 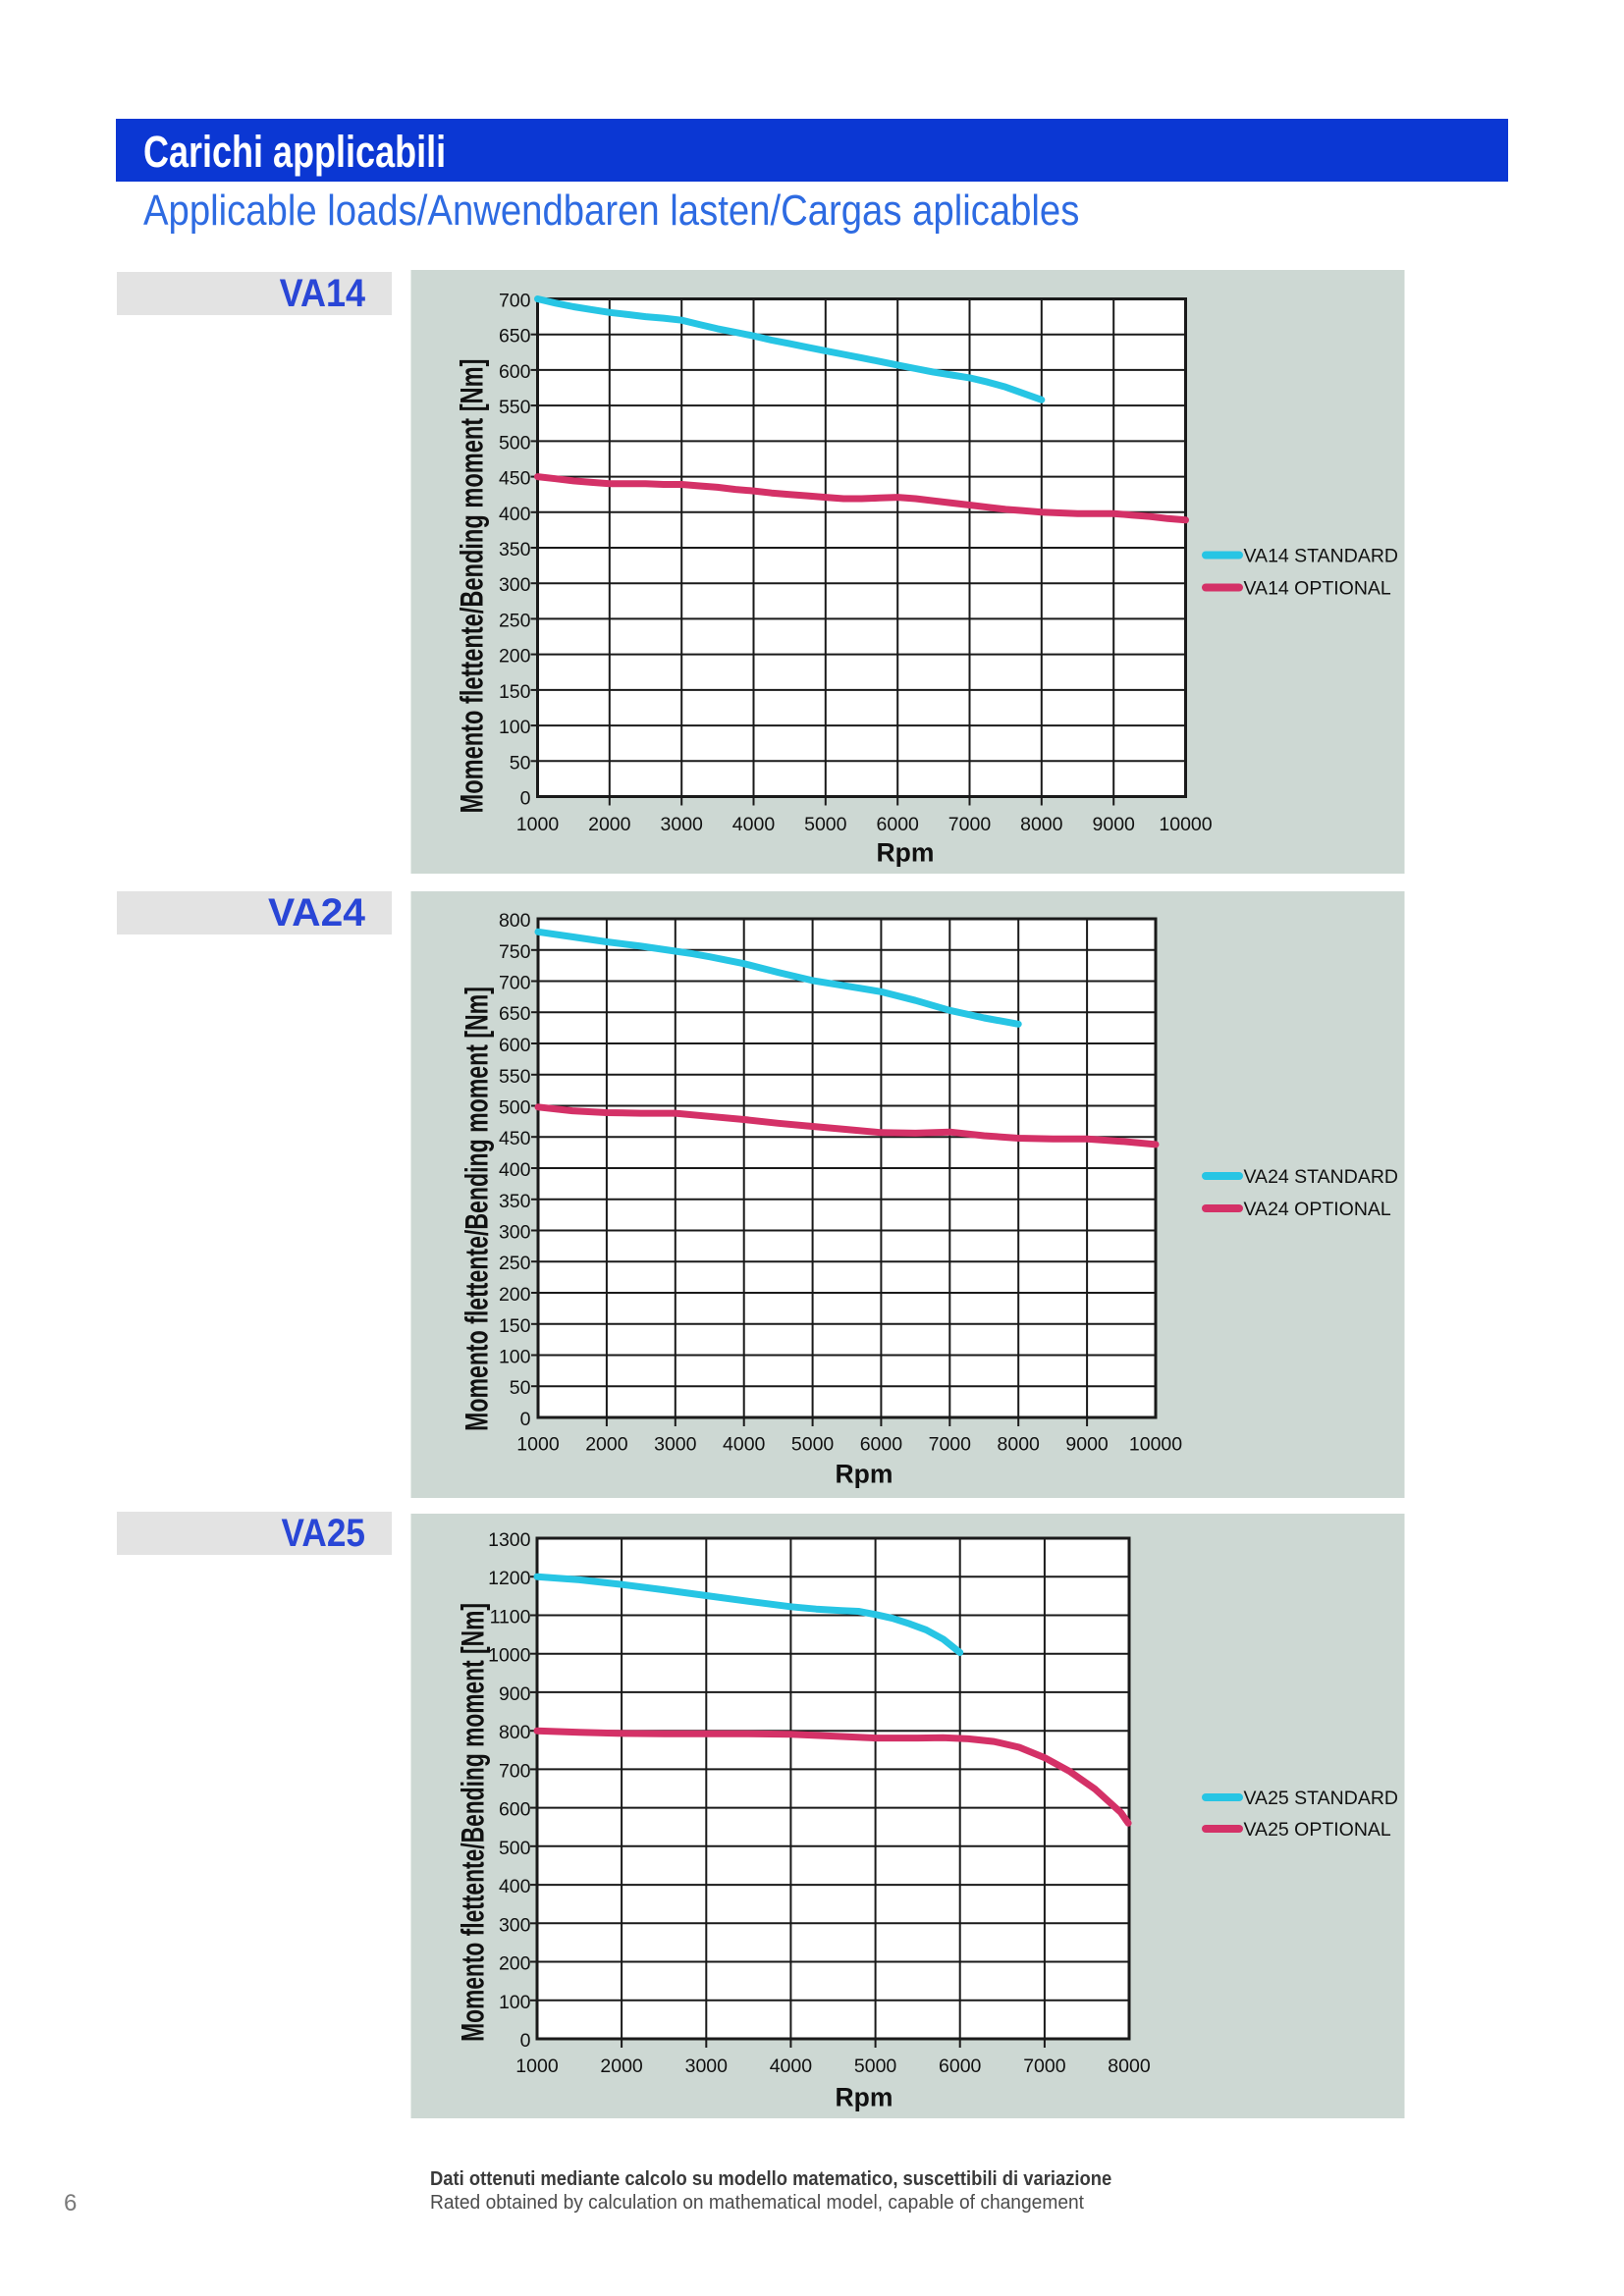 What do you see at coordinates (509, 1579) in the screenshot?
I see `svg-text: 1200` at bounding box center [509, 1579].